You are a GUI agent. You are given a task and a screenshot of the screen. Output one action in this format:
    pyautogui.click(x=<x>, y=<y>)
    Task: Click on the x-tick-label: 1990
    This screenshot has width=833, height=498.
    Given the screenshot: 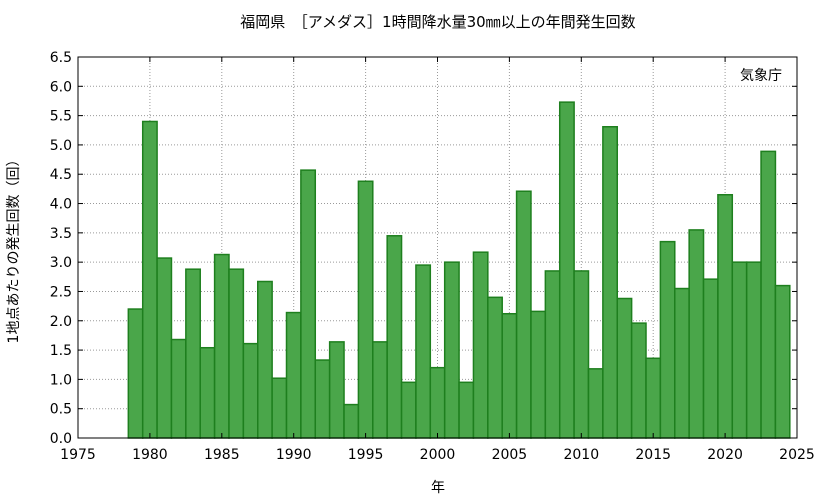 What is the action you would take?
    pyautogui.click(x=294, y=455)
    